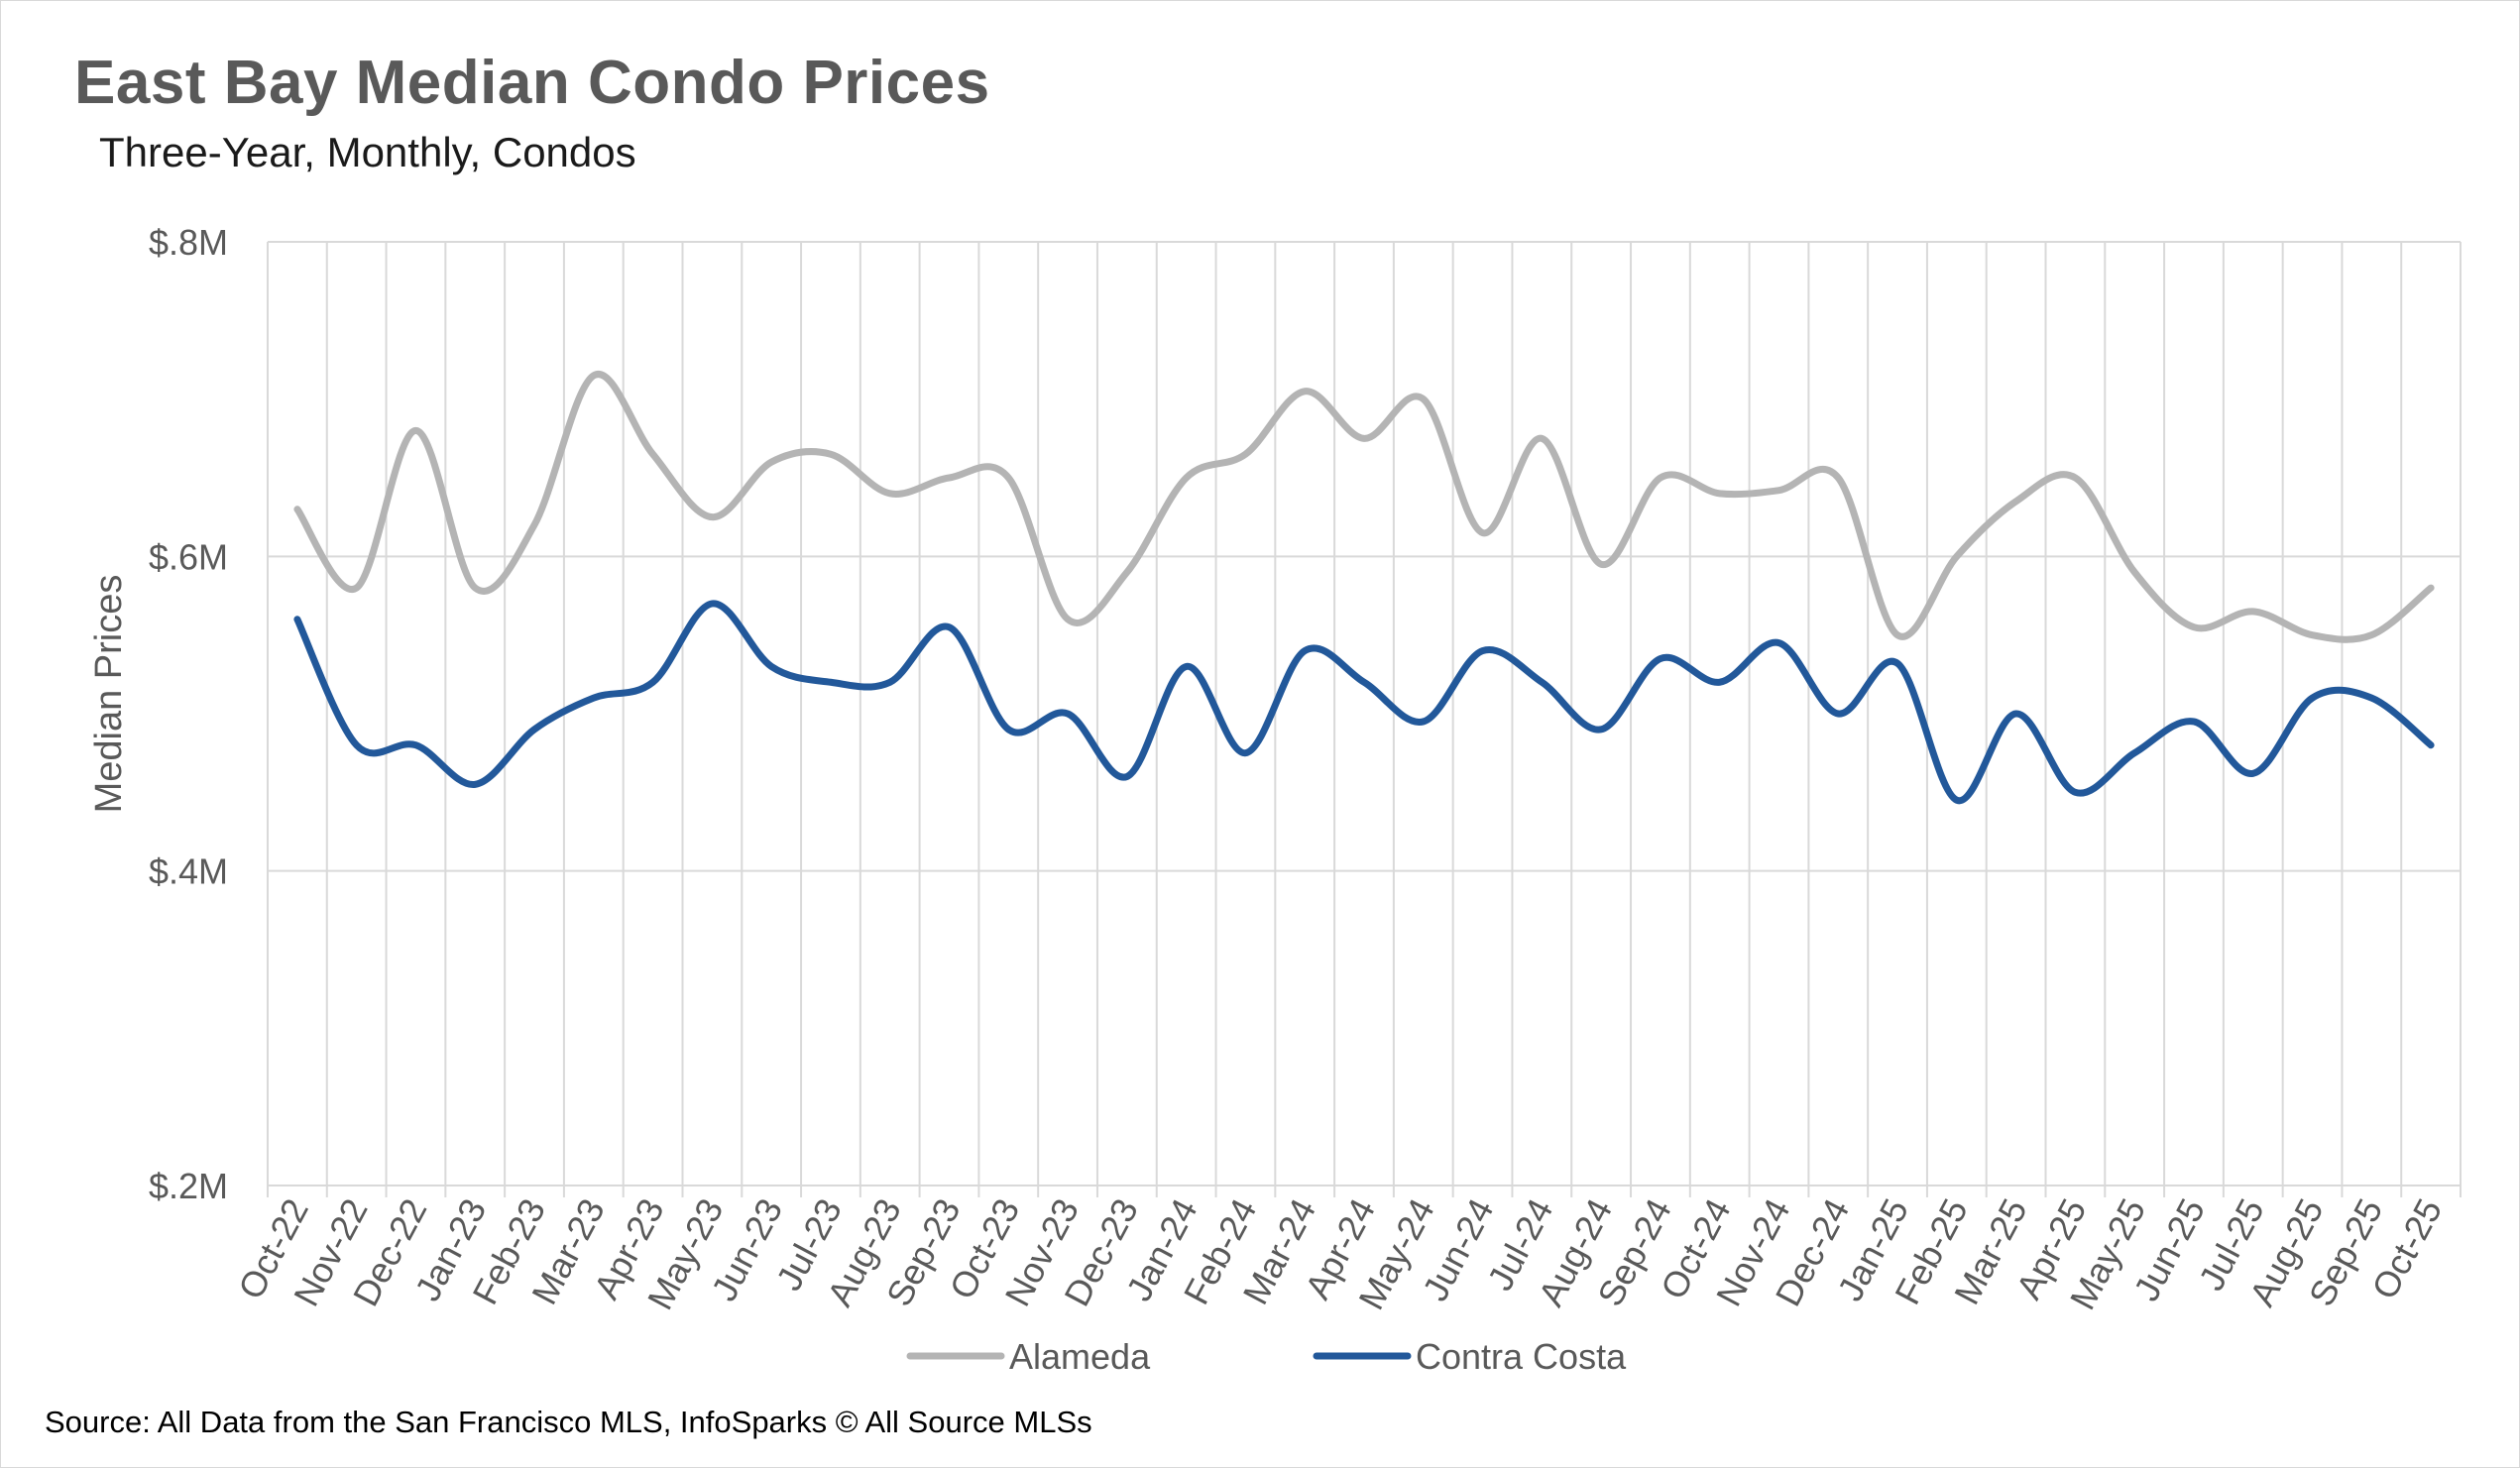 This screenshot has width=2520, height=1468. I want to click on y-tick-label: $.4M, so click(188, 871).